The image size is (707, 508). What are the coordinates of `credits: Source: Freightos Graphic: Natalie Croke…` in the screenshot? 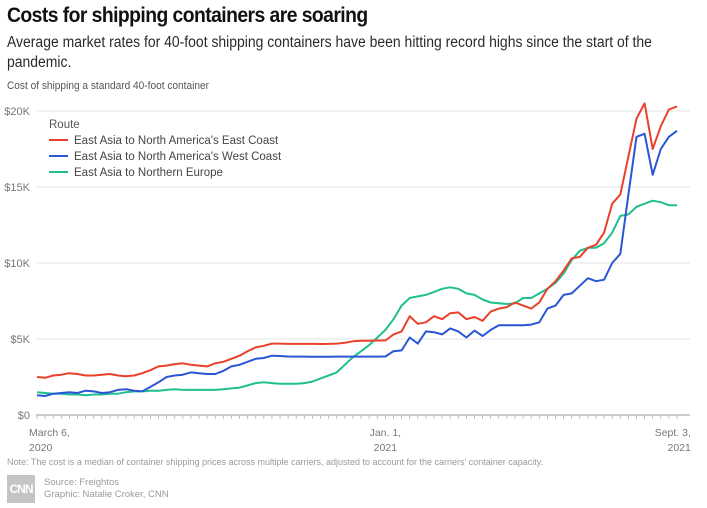 It's located at (106, 489).